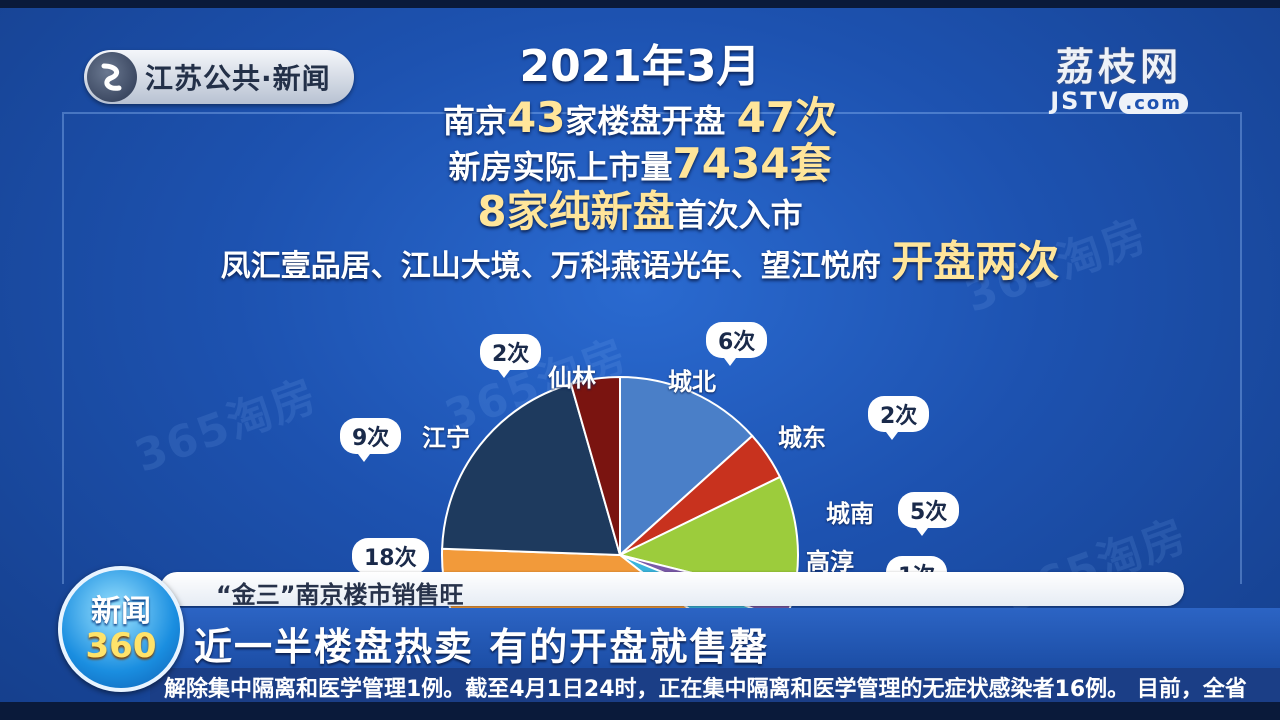 This screenshot has height=720, width=1280. Describe the element at coordinates (112, 77) in the screenshot. I see `jsbc-logo-icon` at that location.